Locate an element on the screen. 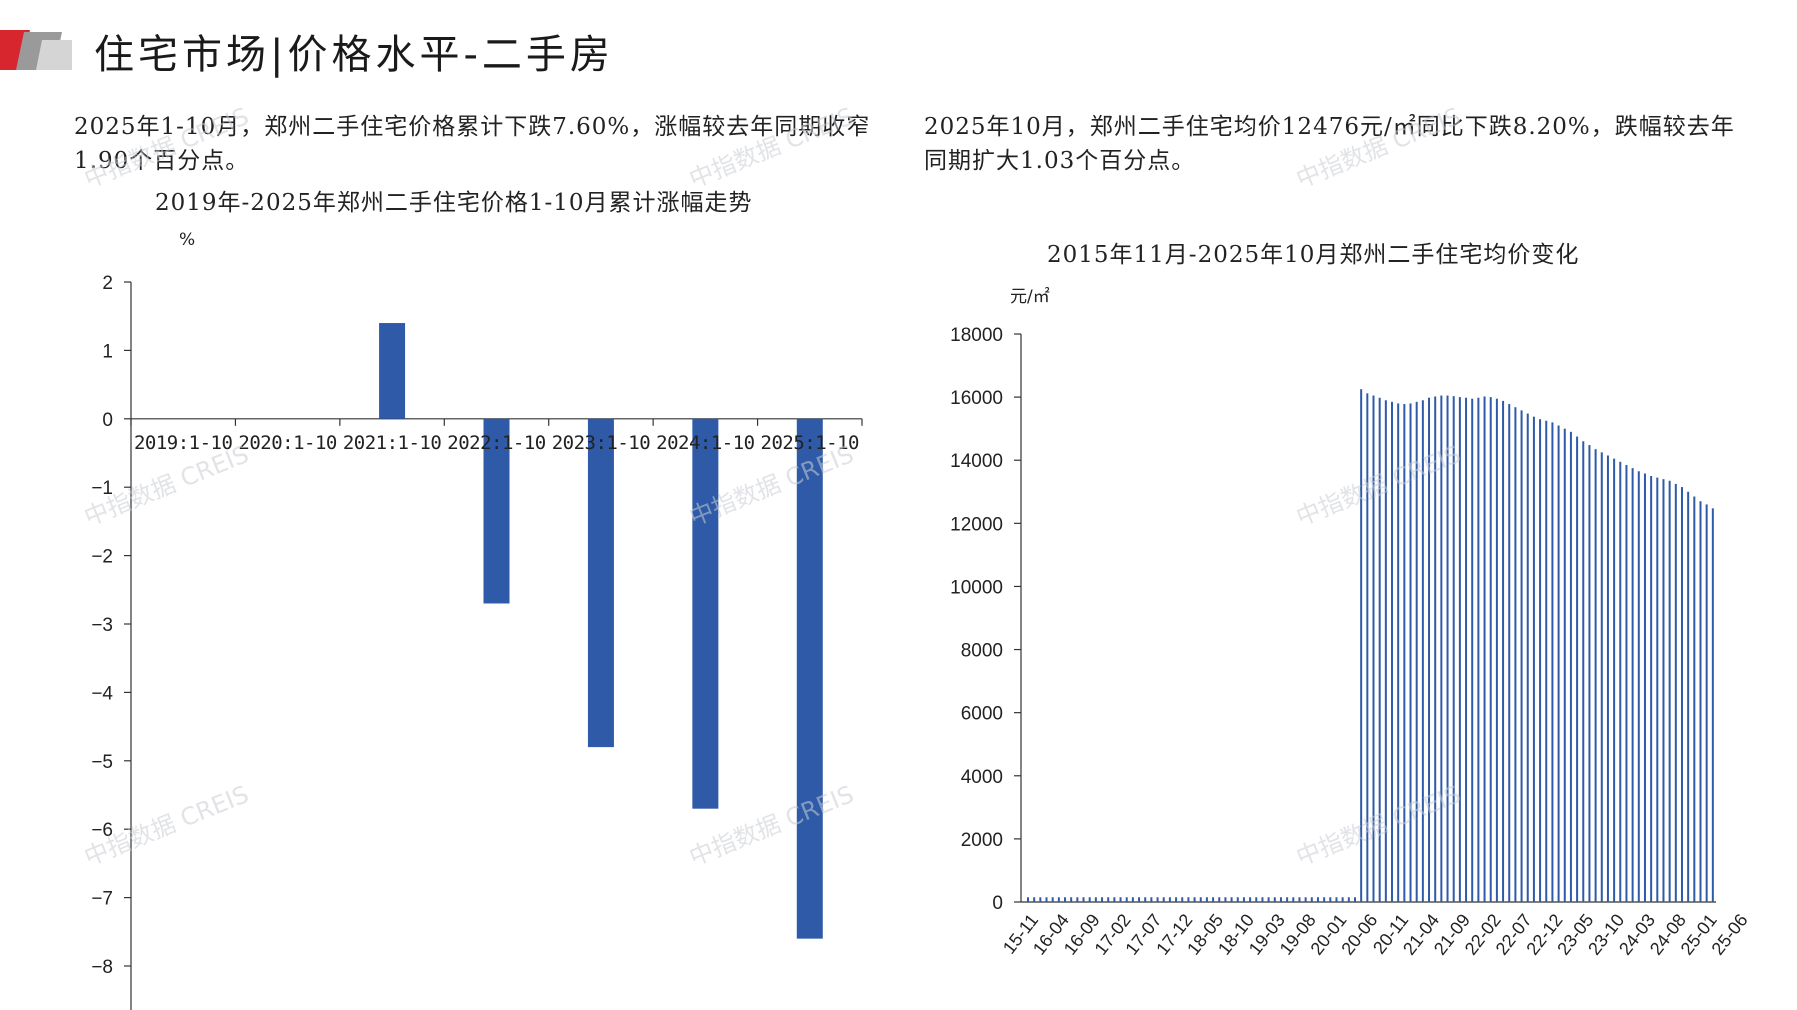 This screenshot has height=1010, width=1797. y-tick-label: −8 is located at coordinates (102, 967).